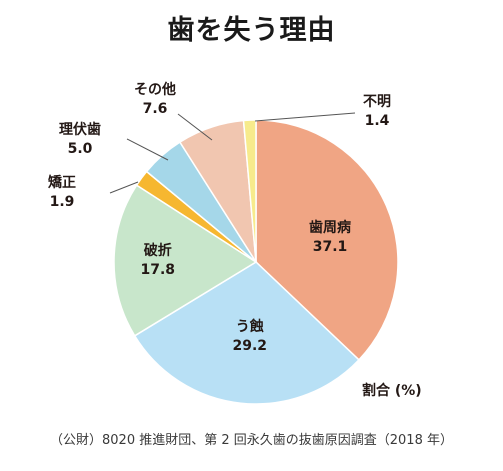 This screenshot has height=471, width=503. Describe the element at coordinates (62, 202) in the screenshot. I see `slice-value: 1.9` at that location.